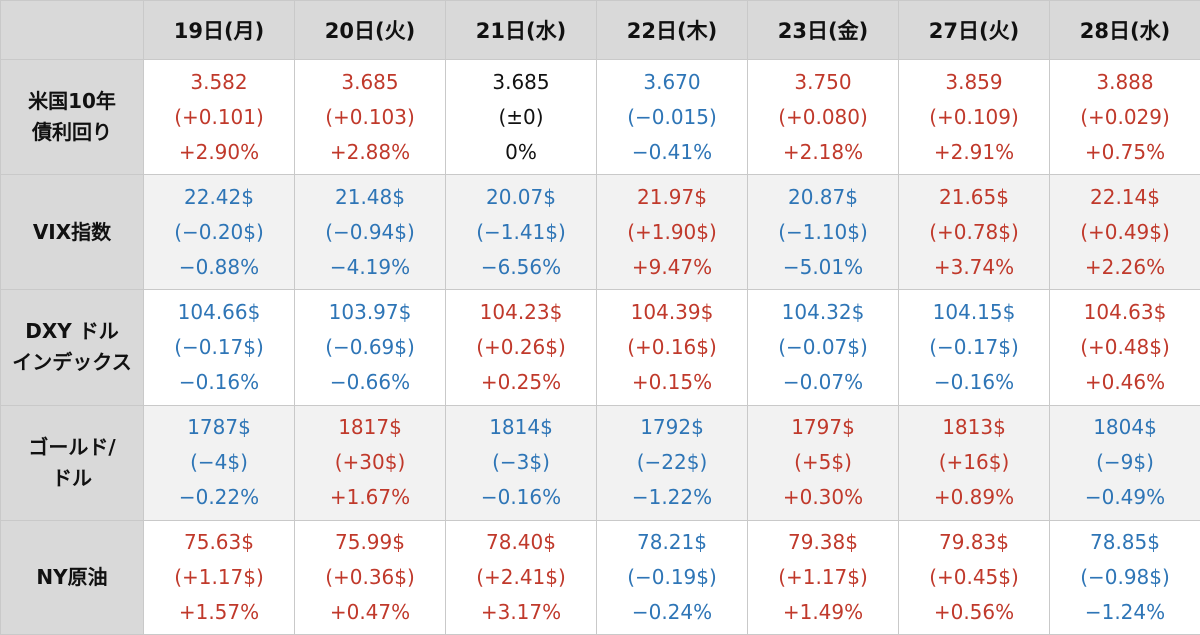  I want to click on cell-pct: −0.49%, so click(1125, 497).